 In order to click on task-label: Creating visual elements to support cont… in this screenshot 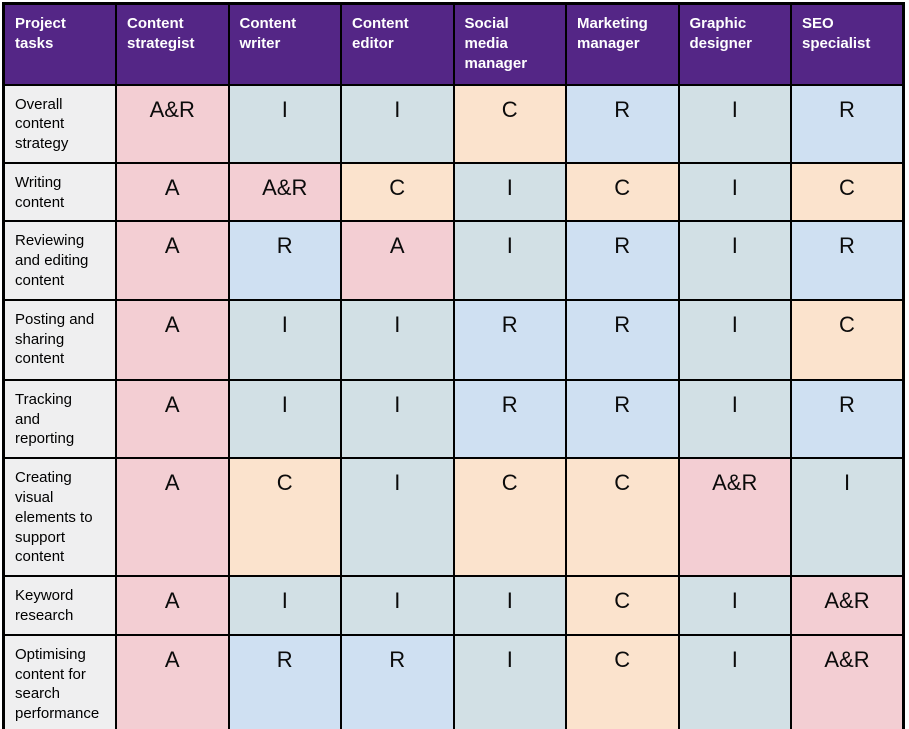, I will do `click(59, 517)`.